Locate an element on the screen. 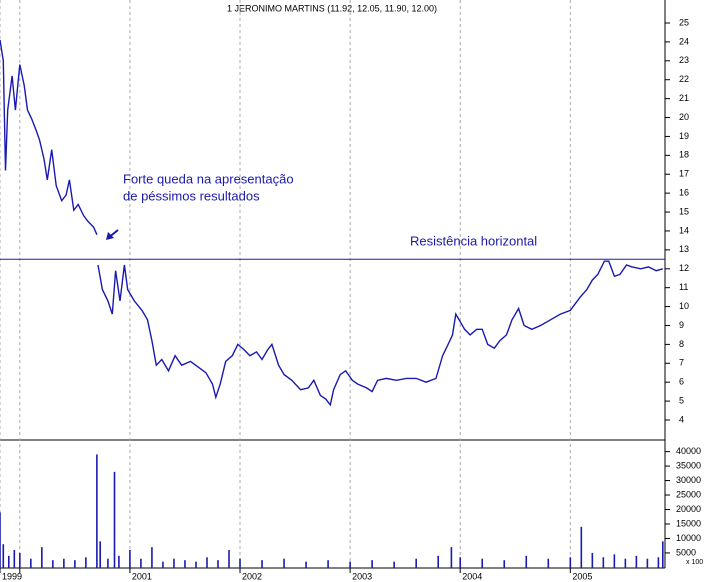 The height and width of the screenshot is (582, 707). y-tick-label: 10 is located at coordinates (684, 306).